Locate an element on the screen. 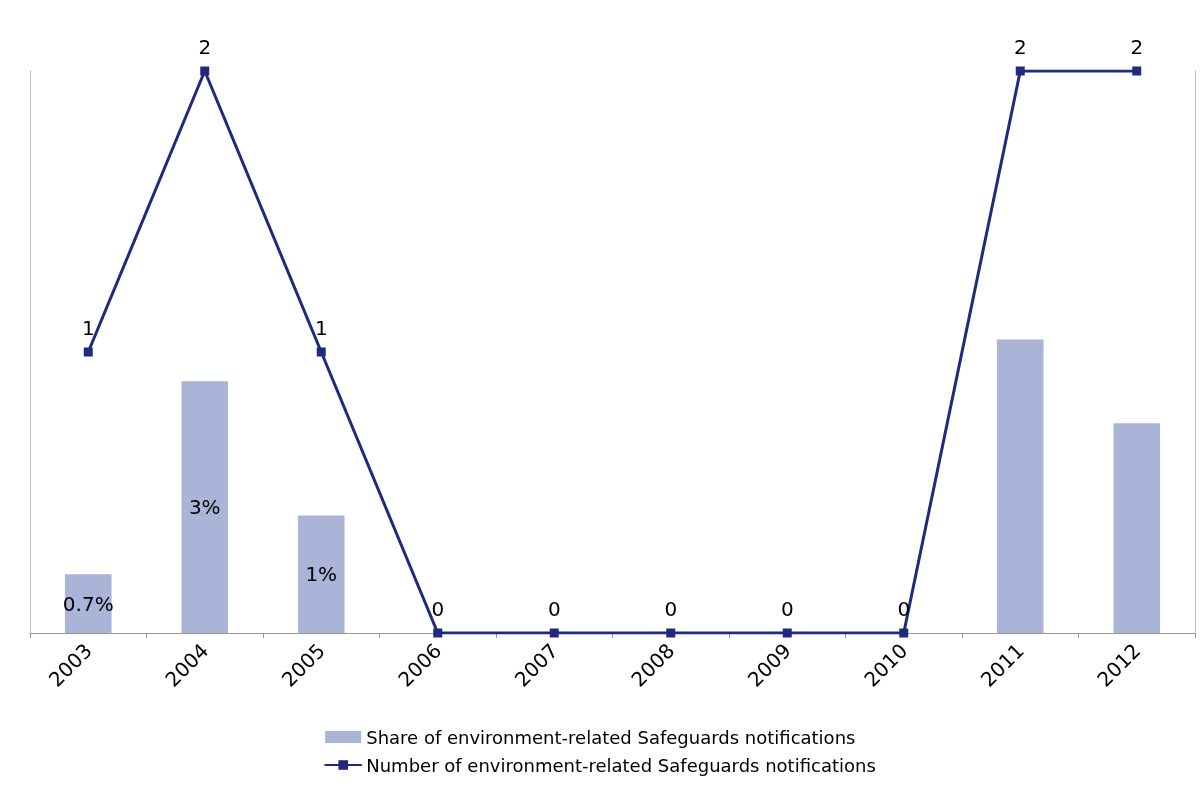 This screenshot has height=787, width=1200. legend-label: Share of environment-related Safeguards notifications is located at coordinates (611, 737).